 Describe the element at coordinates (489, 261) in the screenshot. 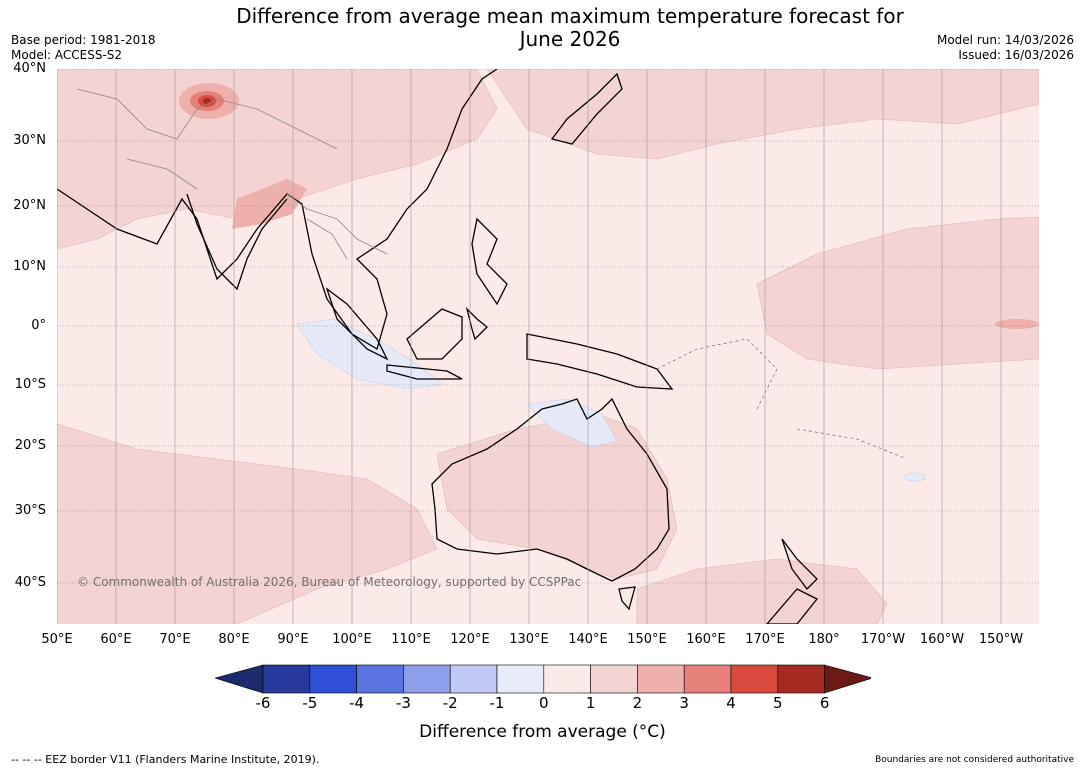

I see `philippines-coastline` at that location.